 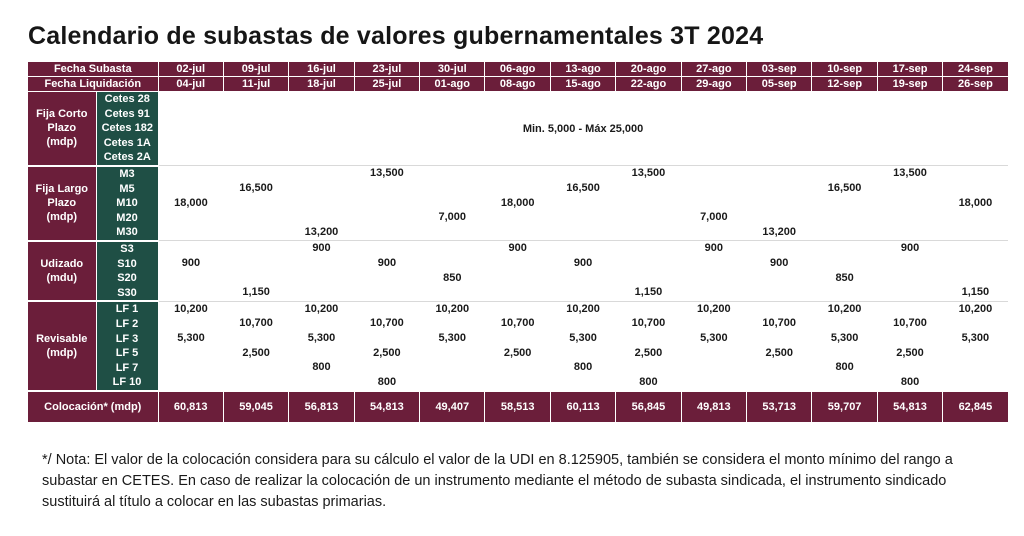 What do you see at coordinates (583, 405) in the screenshot?
I see `colocacion-value: 60,113` at bounding box center [583, 405].